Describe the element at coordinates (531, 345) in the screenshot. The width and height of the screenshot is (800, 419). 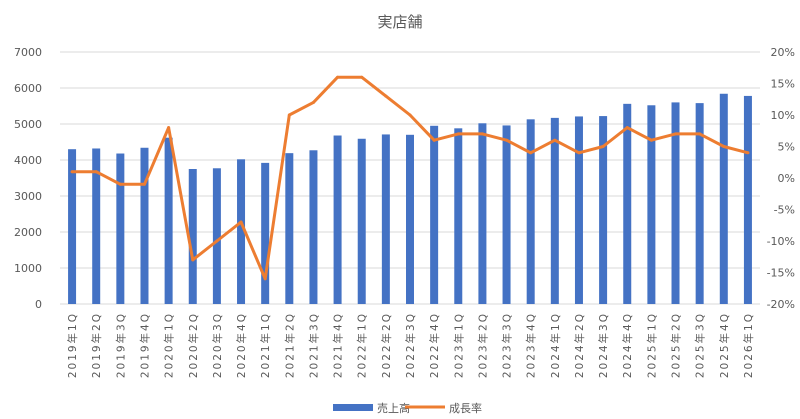
I see `x-tick-label: 2023年4Q` at that location.